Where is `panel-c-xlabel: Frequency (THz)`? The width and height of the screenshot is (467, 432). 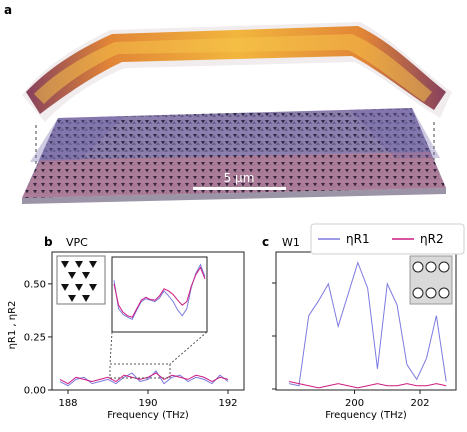 panel-c-xlabel: Frequency (THz) is located at coordinates (366, 415).